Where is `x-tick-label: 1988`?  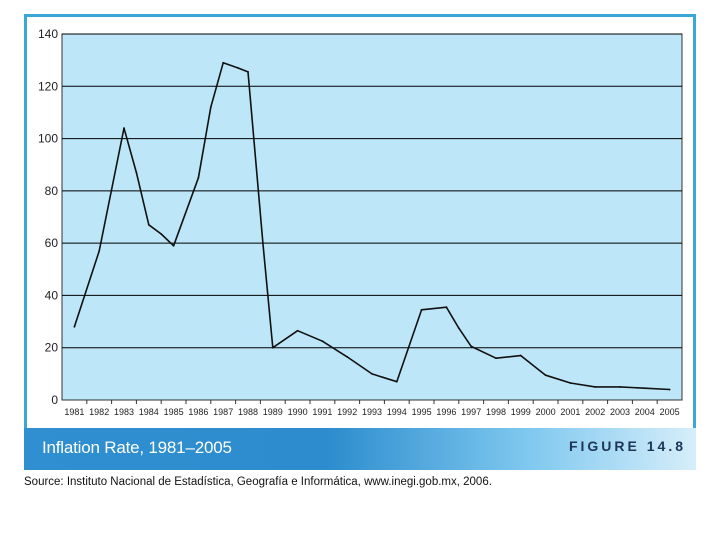
x-tick-label: 1988 is located at coordinates (248, 412).